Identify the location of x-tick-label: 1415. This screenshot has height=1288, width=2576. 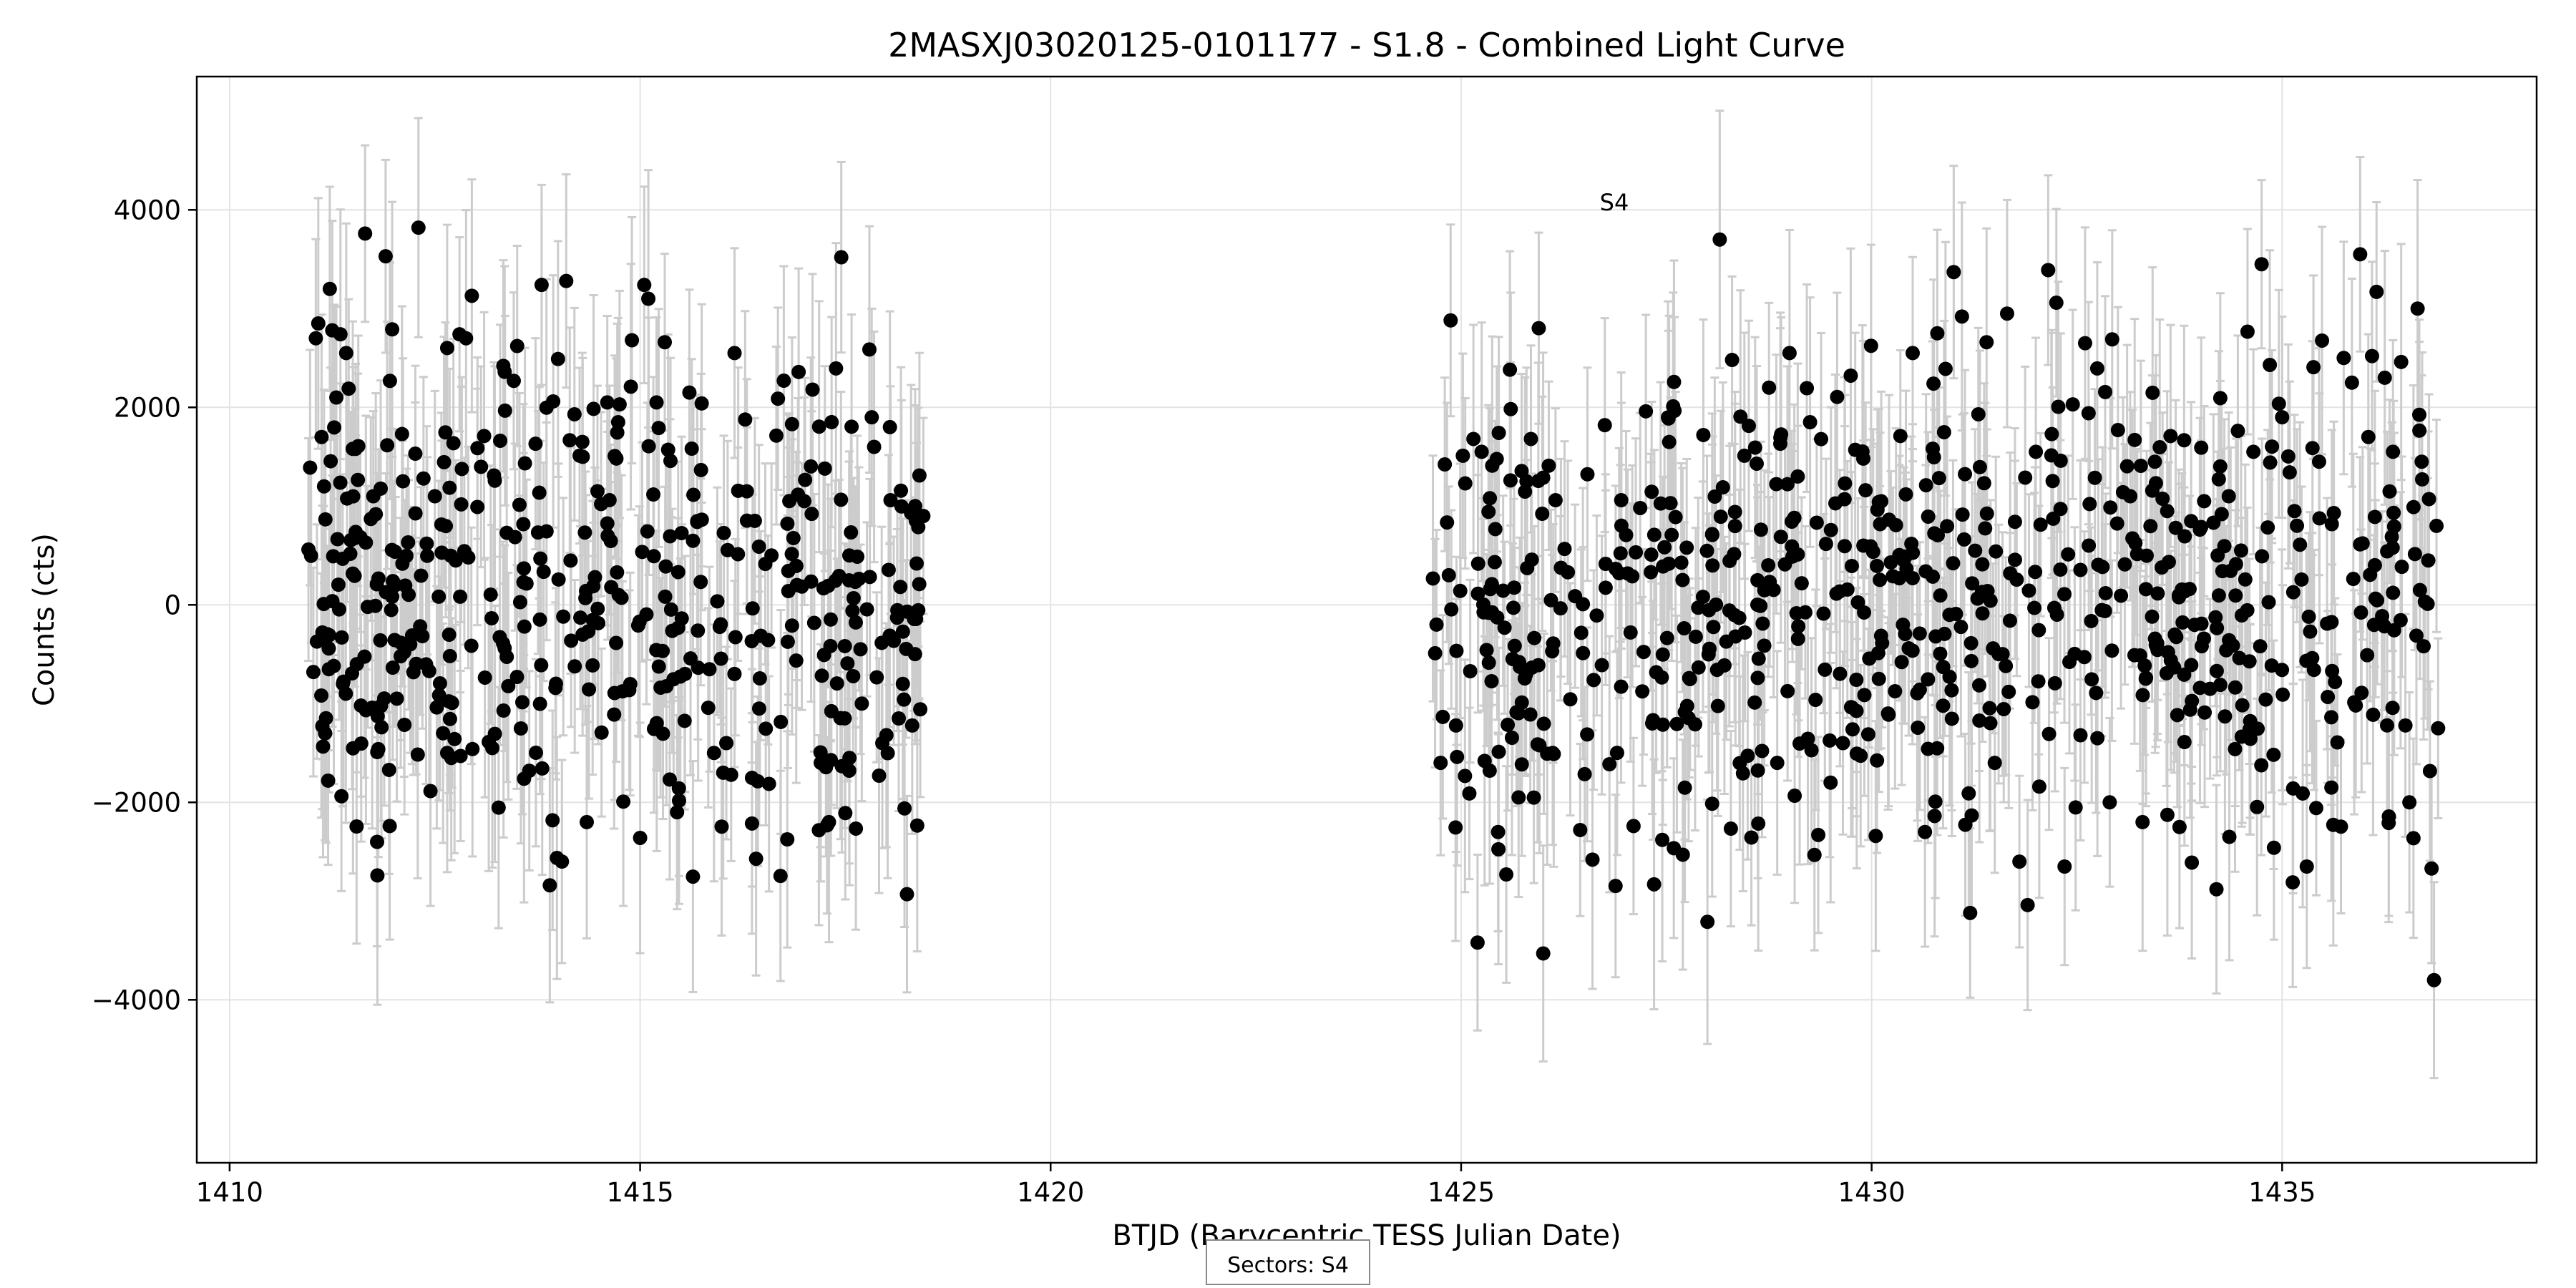
(639, 1192).